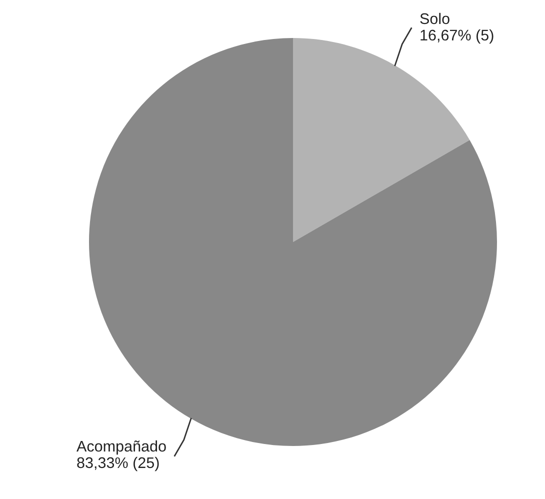 The width and height of the screenshot is (545, 499). Describe the element at coordinates (121, 447) in the screenshot. I see `slice-label: Acompañado` at that location.